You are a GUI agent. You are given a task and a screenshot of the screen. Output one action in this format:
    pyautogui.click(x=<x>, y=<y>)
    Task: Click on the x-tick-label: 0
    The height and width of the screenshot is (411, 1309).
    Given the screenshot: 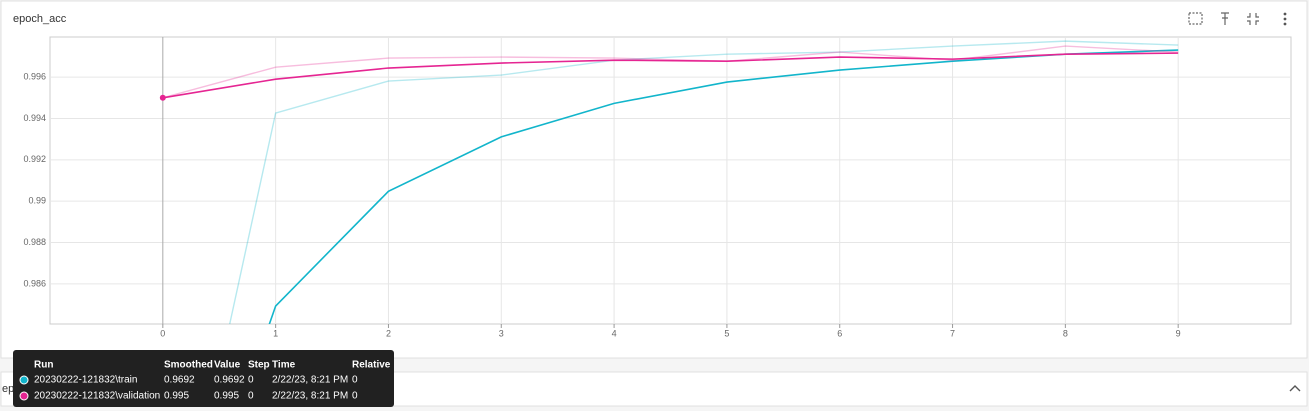 What is the action you would take?
    pyautogui.click(x=162, y=333)
    